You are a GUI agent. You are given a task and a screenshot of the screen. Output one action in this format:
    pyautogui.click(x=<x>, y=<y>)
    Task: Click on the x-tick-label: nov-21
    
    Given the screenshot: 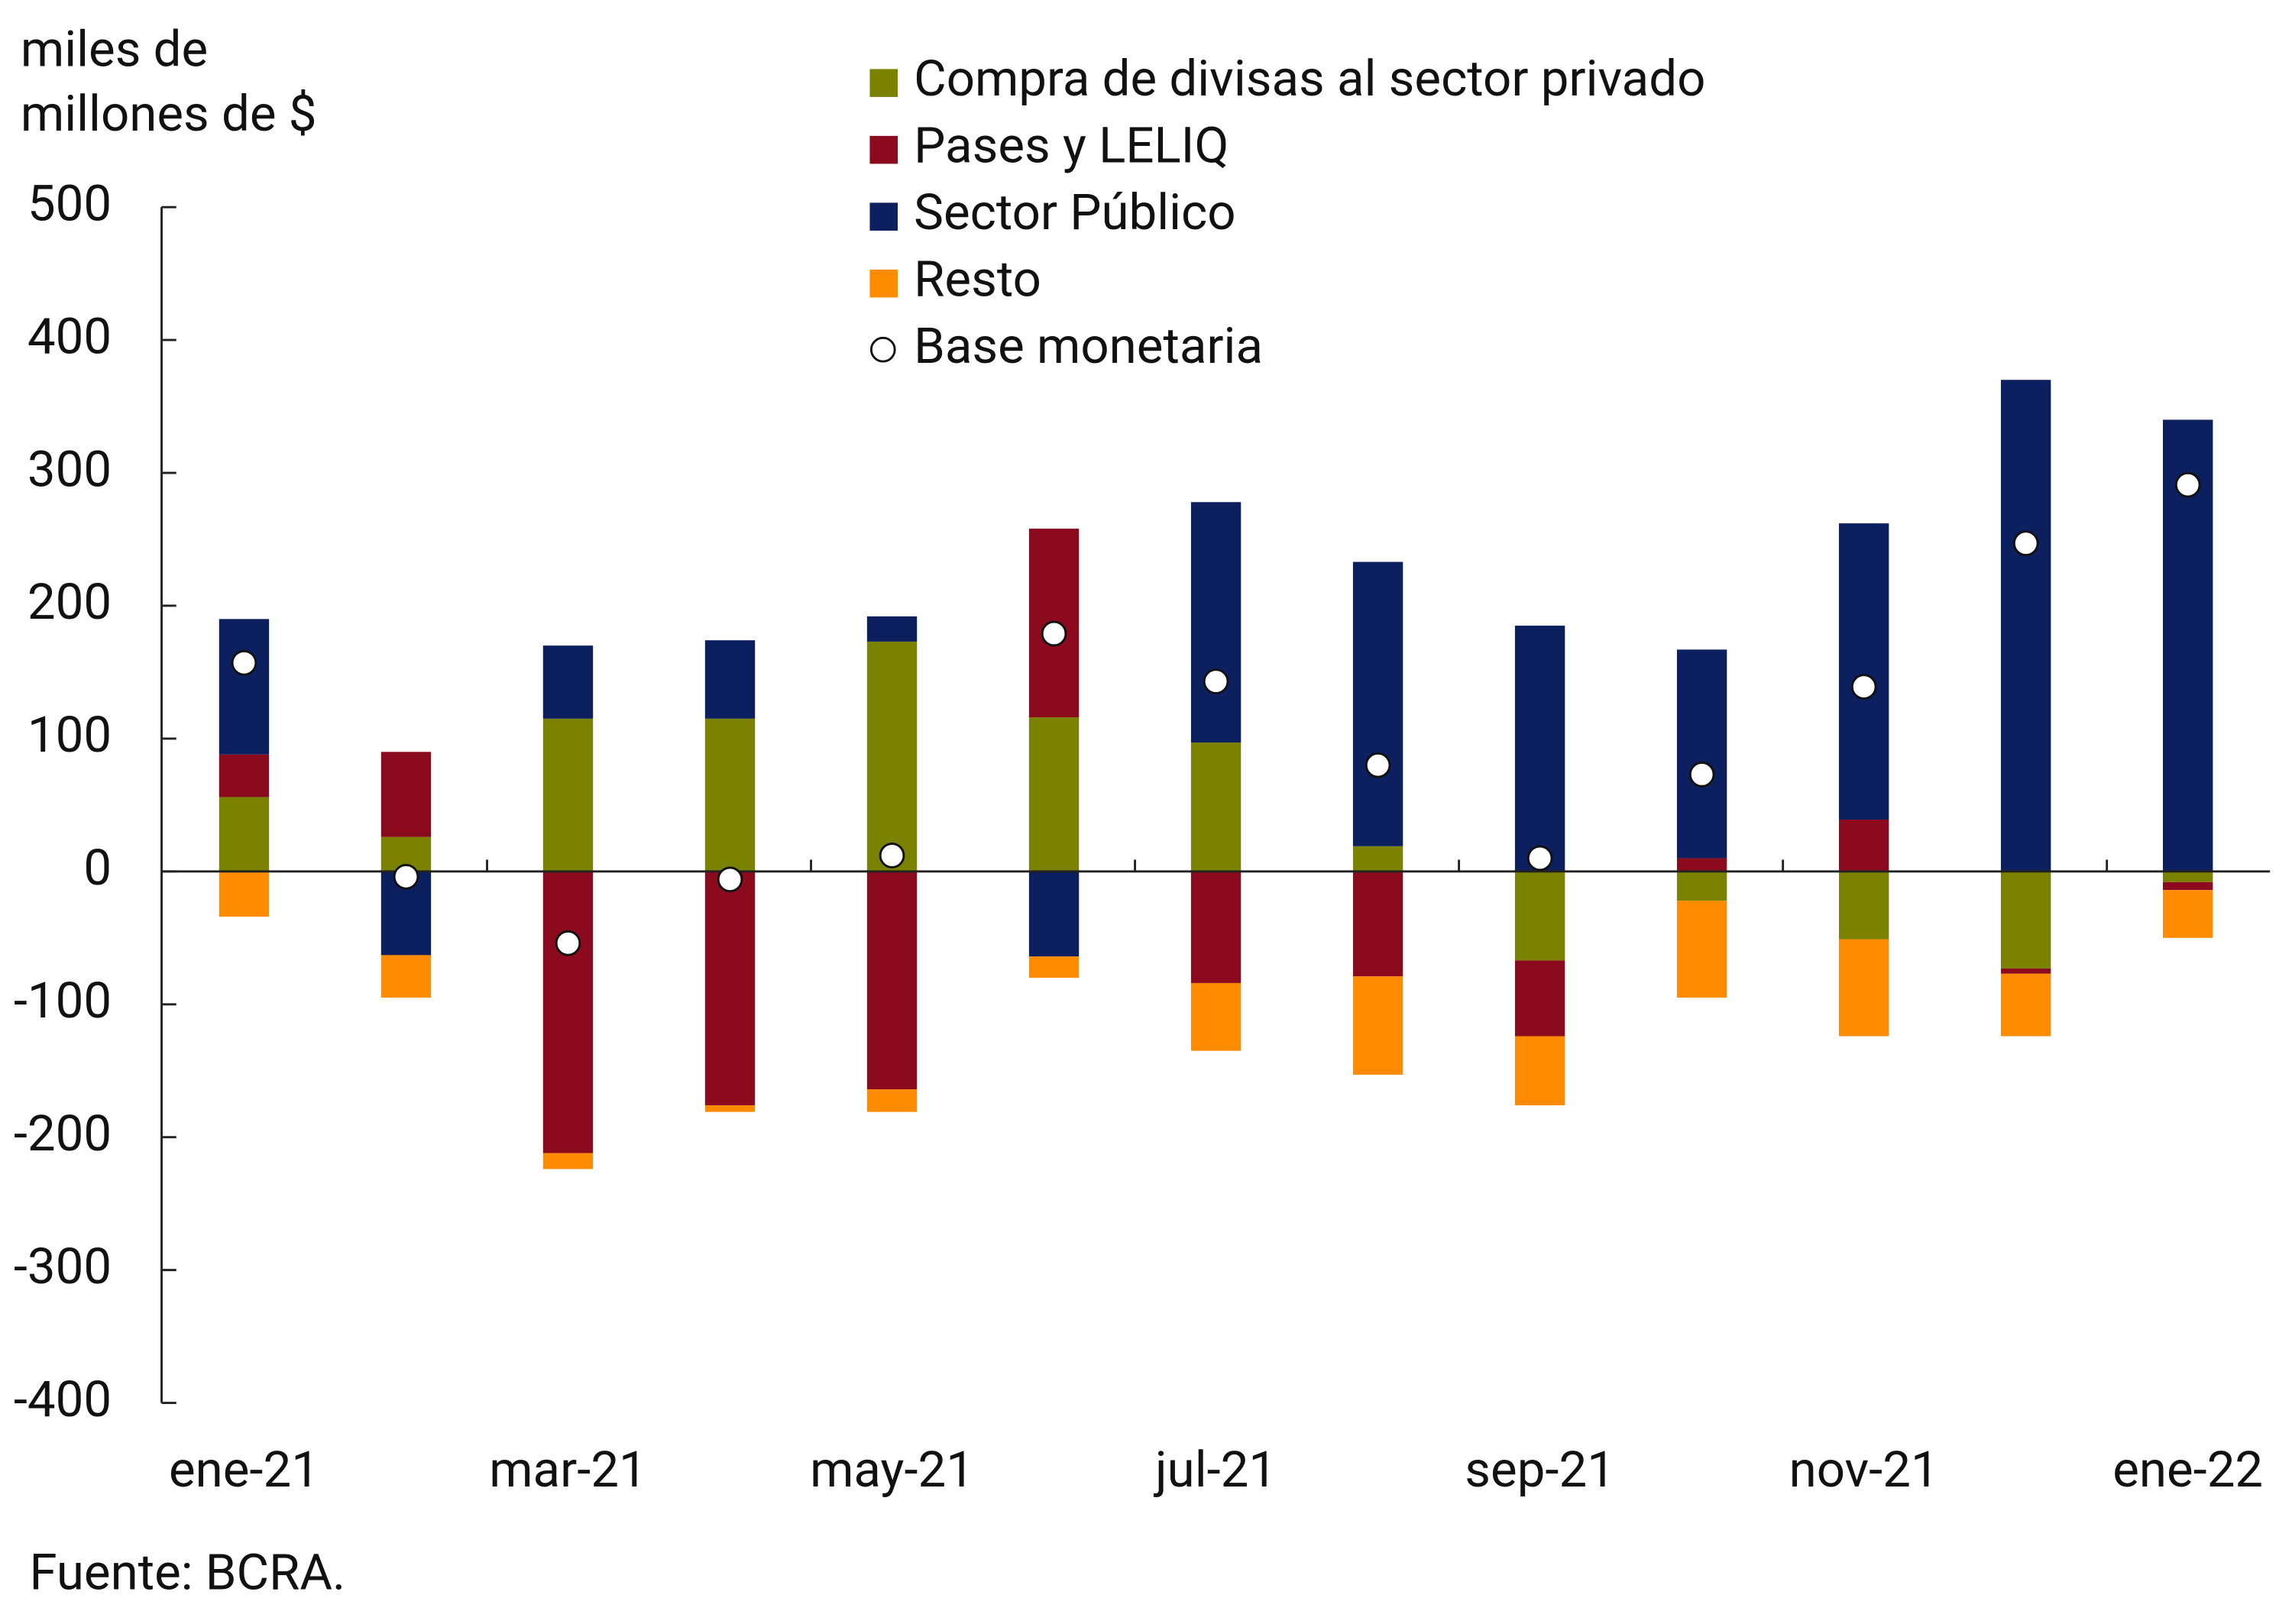 What is the action you would take?
    pyautogui.click(x=1864, y=1469)
    